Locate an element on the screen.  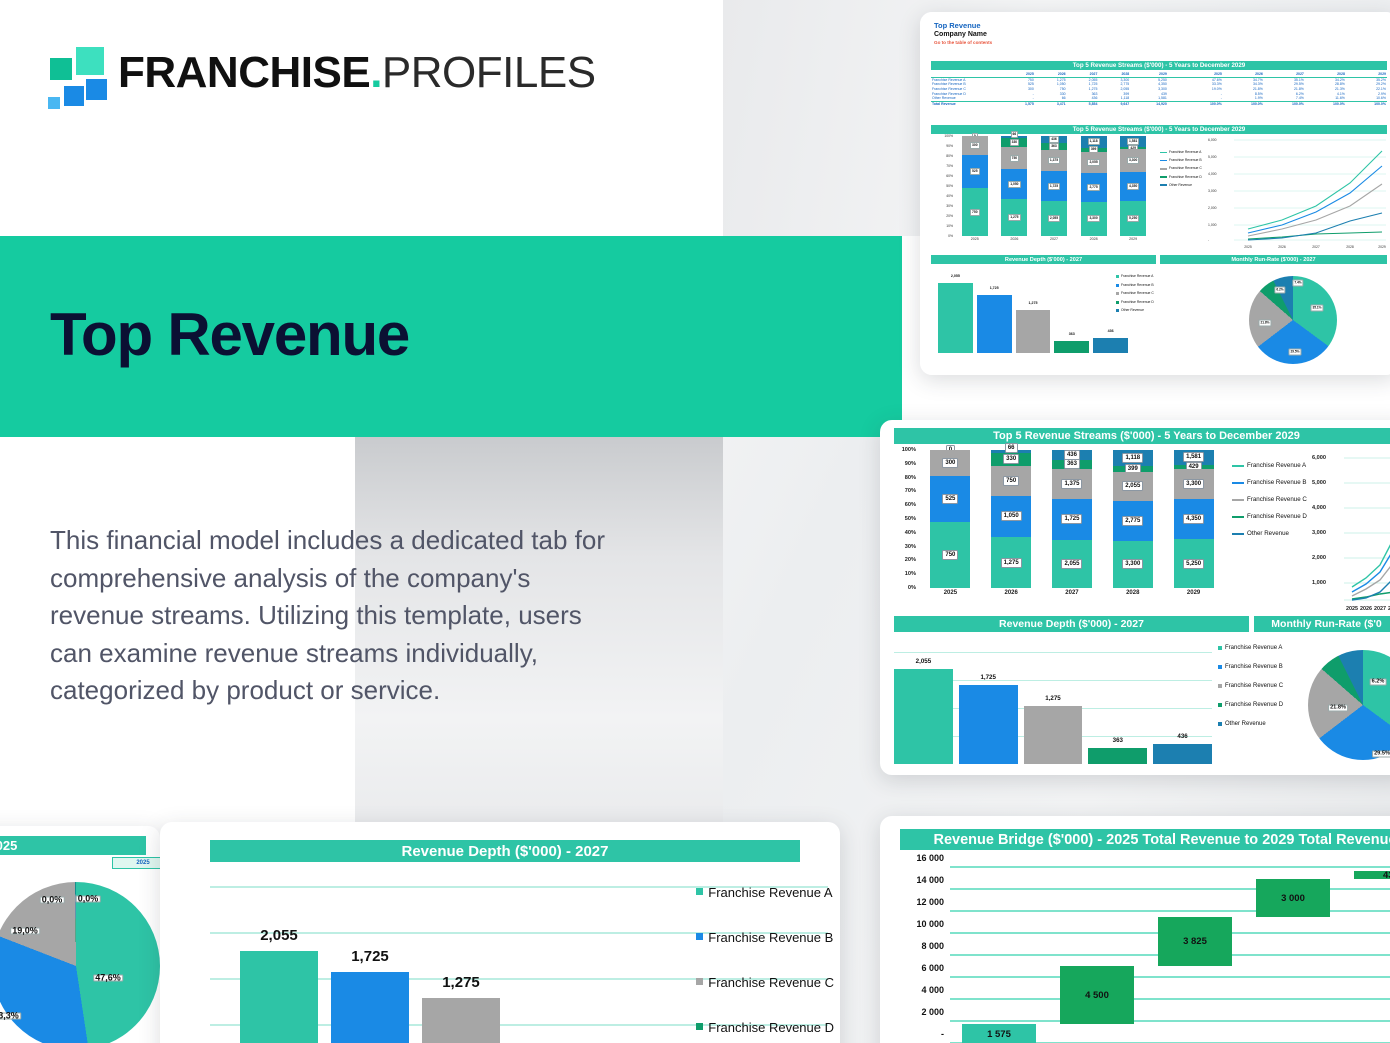
logo-square-blue-right is located at coordinates (96, 89).